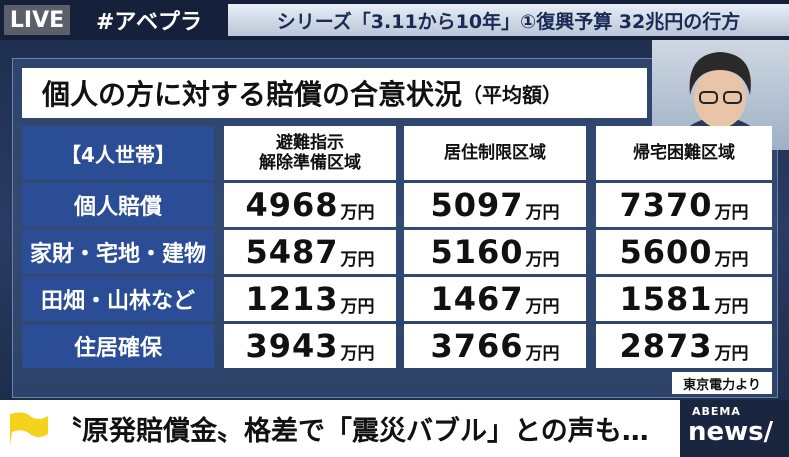  I want to click on value-cell: 1213 万円, so click(310, 299).